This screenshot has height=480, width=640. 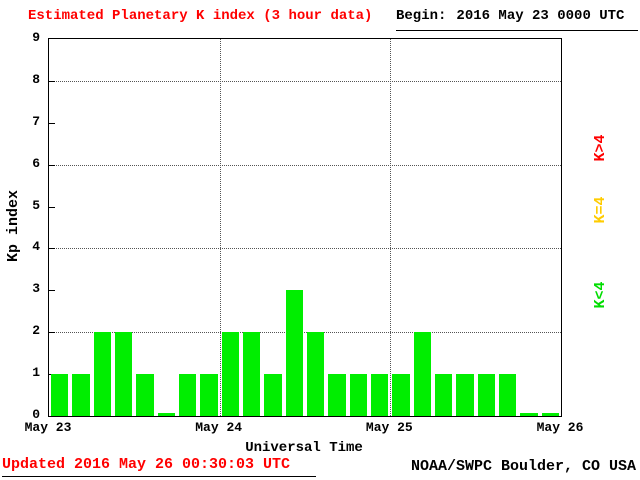 What do you see at coordinates (36, 331) in the screenshot?
I see `y-tick-label: 2` at bounding box center [36, 331].